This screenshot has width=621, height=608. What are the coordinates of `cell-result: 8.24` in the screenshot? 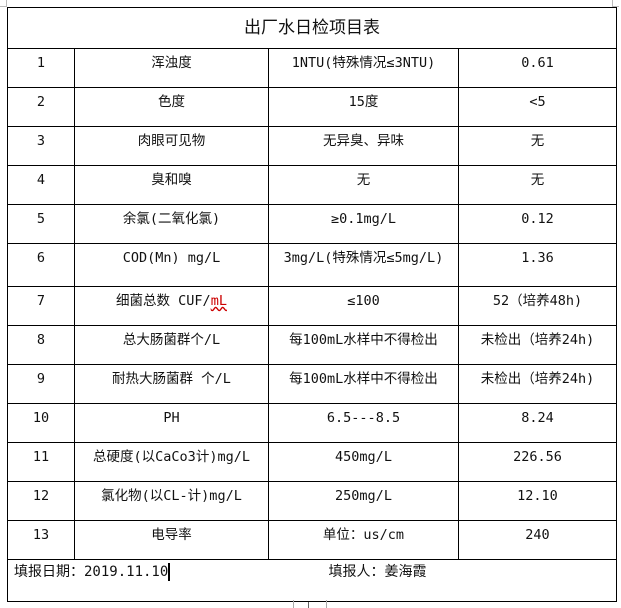 It's located at (537, 423).